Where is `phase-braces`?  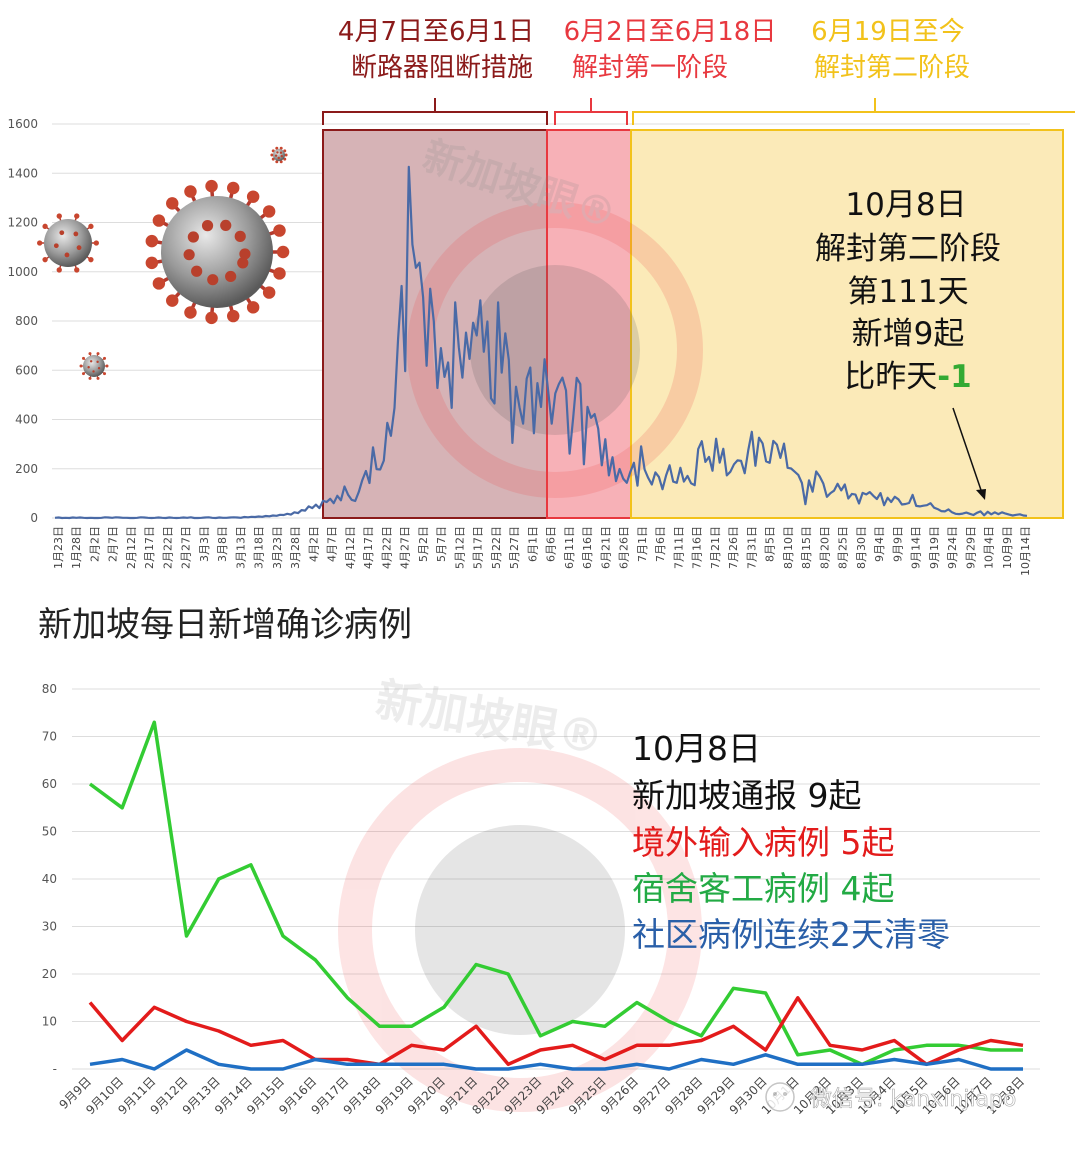
phase-braces is located at coordinates (698, 111).